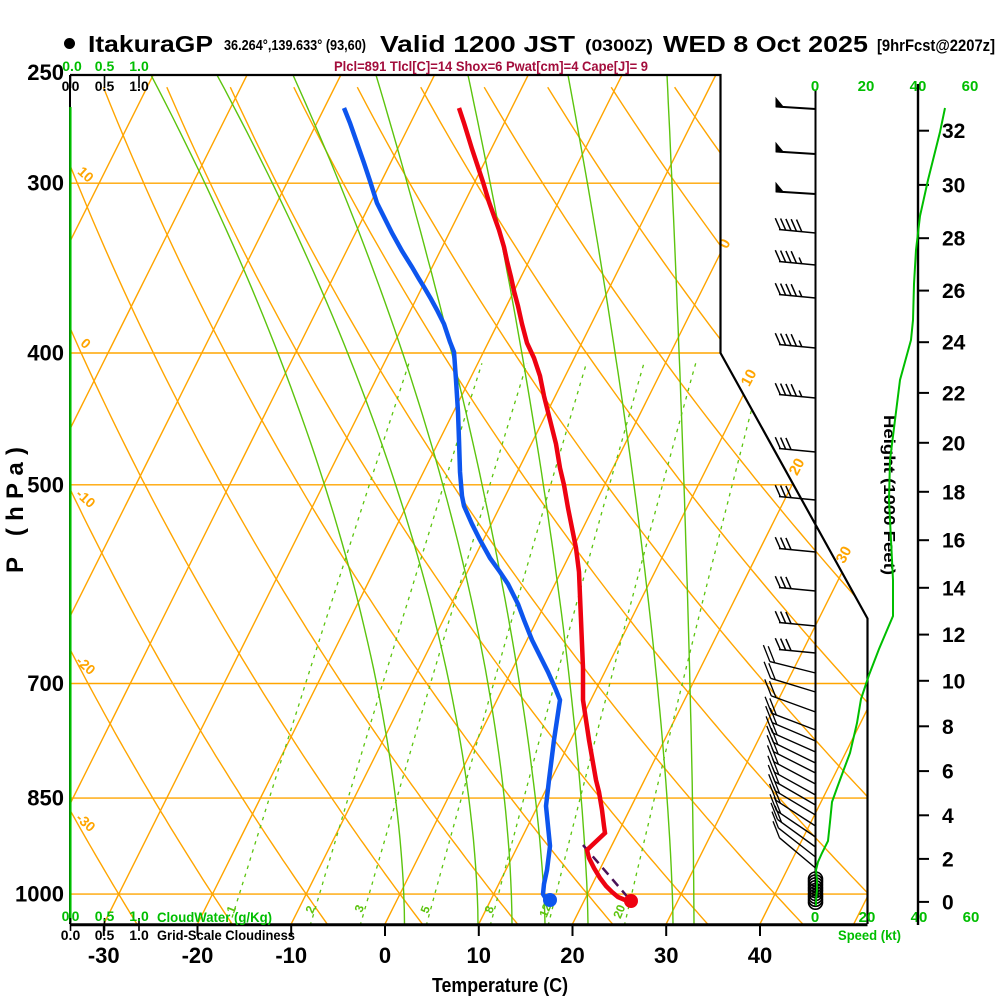  Describe the element at coordinates (954, 239) in the screenshot. I see `svg-text: 28` at that location.